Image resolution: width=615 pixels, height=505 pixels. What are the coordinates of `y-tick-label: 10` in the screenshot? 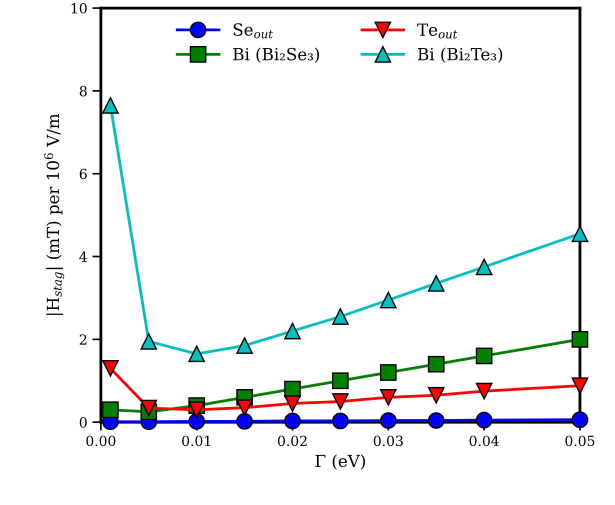 It's located at (79, 8).